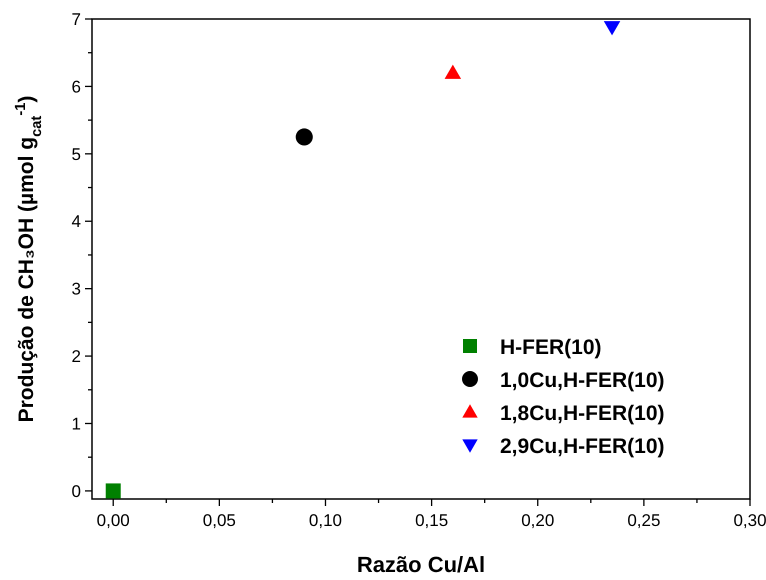  Describe the element at coordinates (582, 380) in the screenshot. I see `legend-label: 1,0Cu,H-FER(10)` at that location.